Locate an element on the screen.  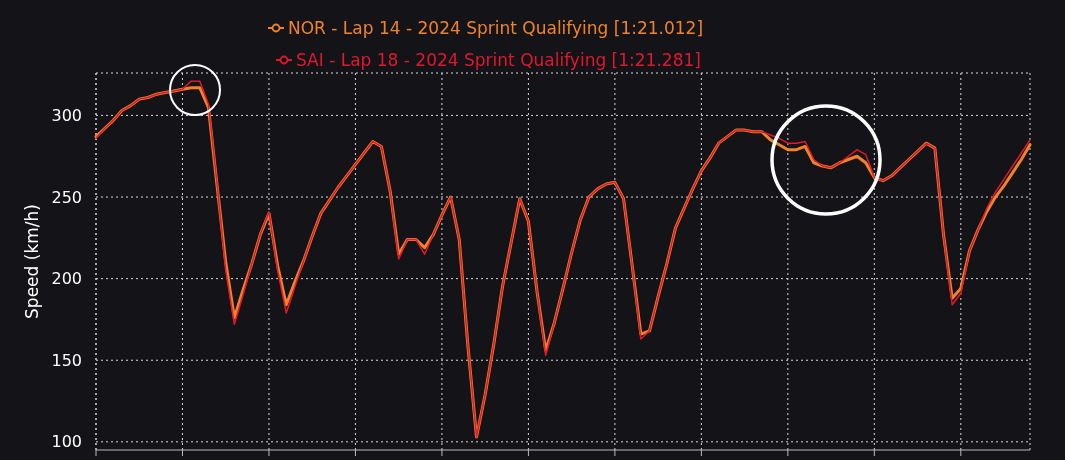
legend-label: SAI - Lap 18 - 2024 Sprint Qualifying [1:21.281] is located at coordinates (498, 59).